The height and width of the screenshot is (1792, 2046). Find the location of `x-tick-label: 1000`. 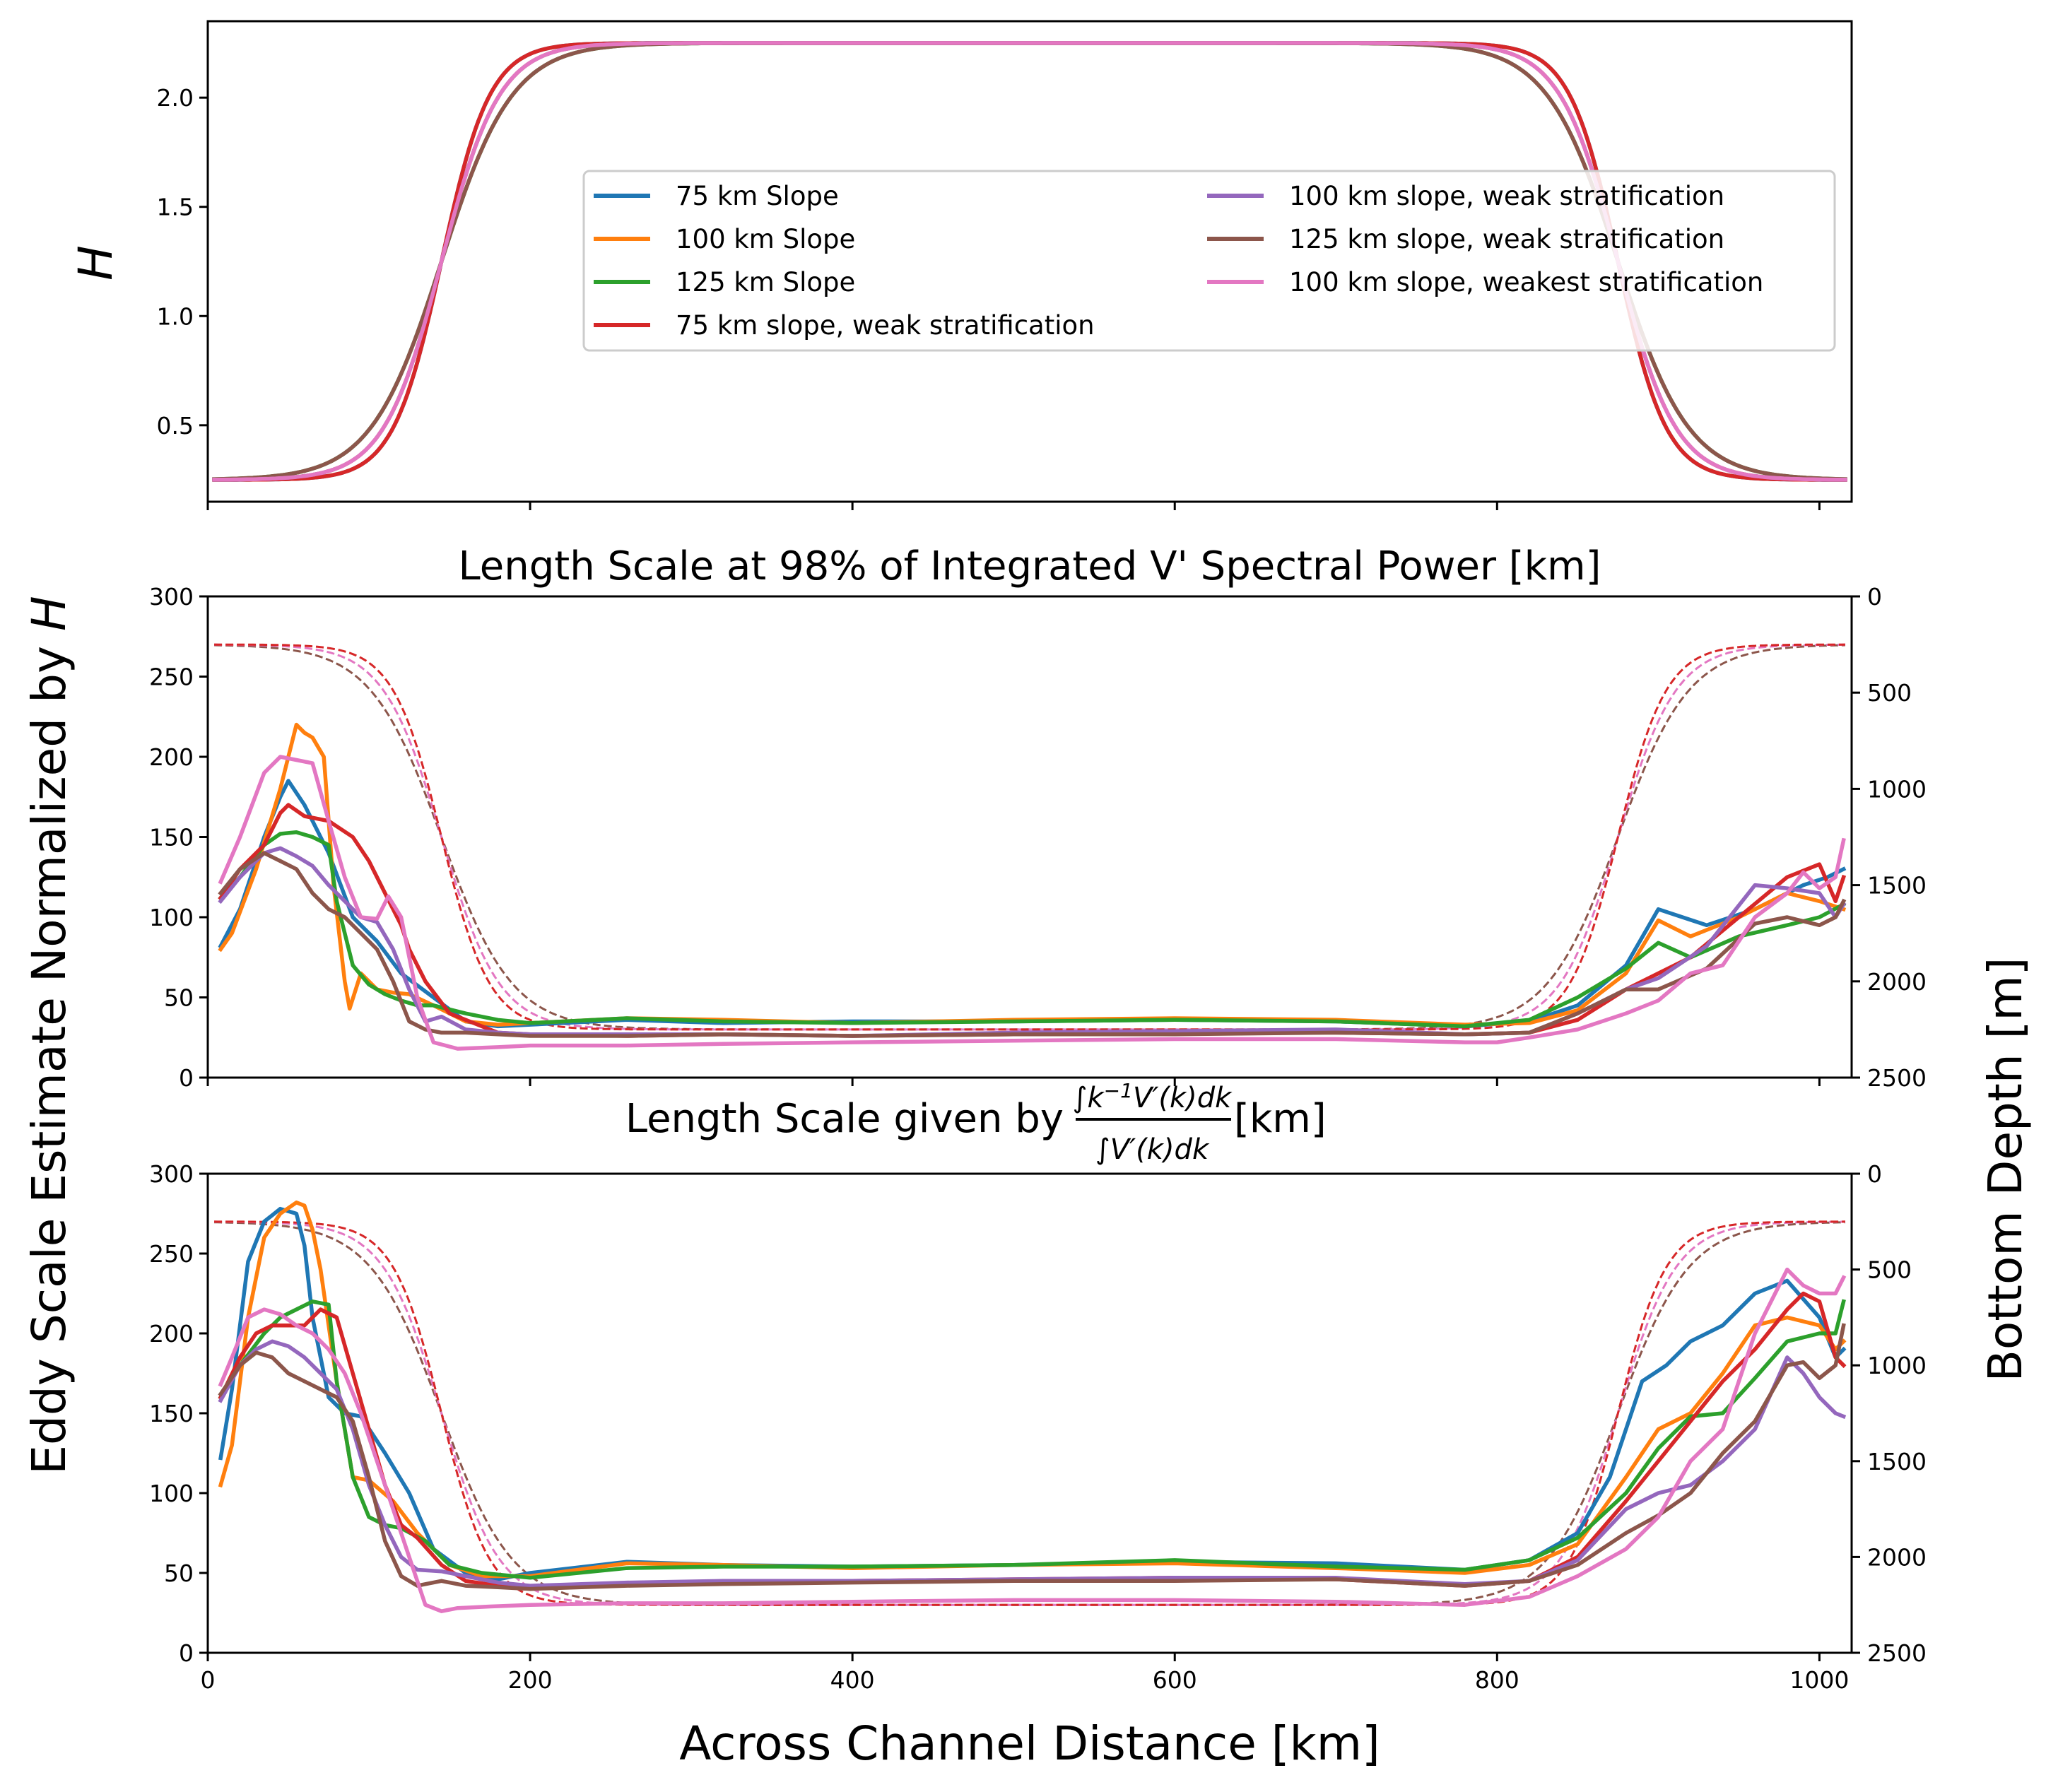

x-tick-label: 1000 is located at coordinates (1819, 1680).